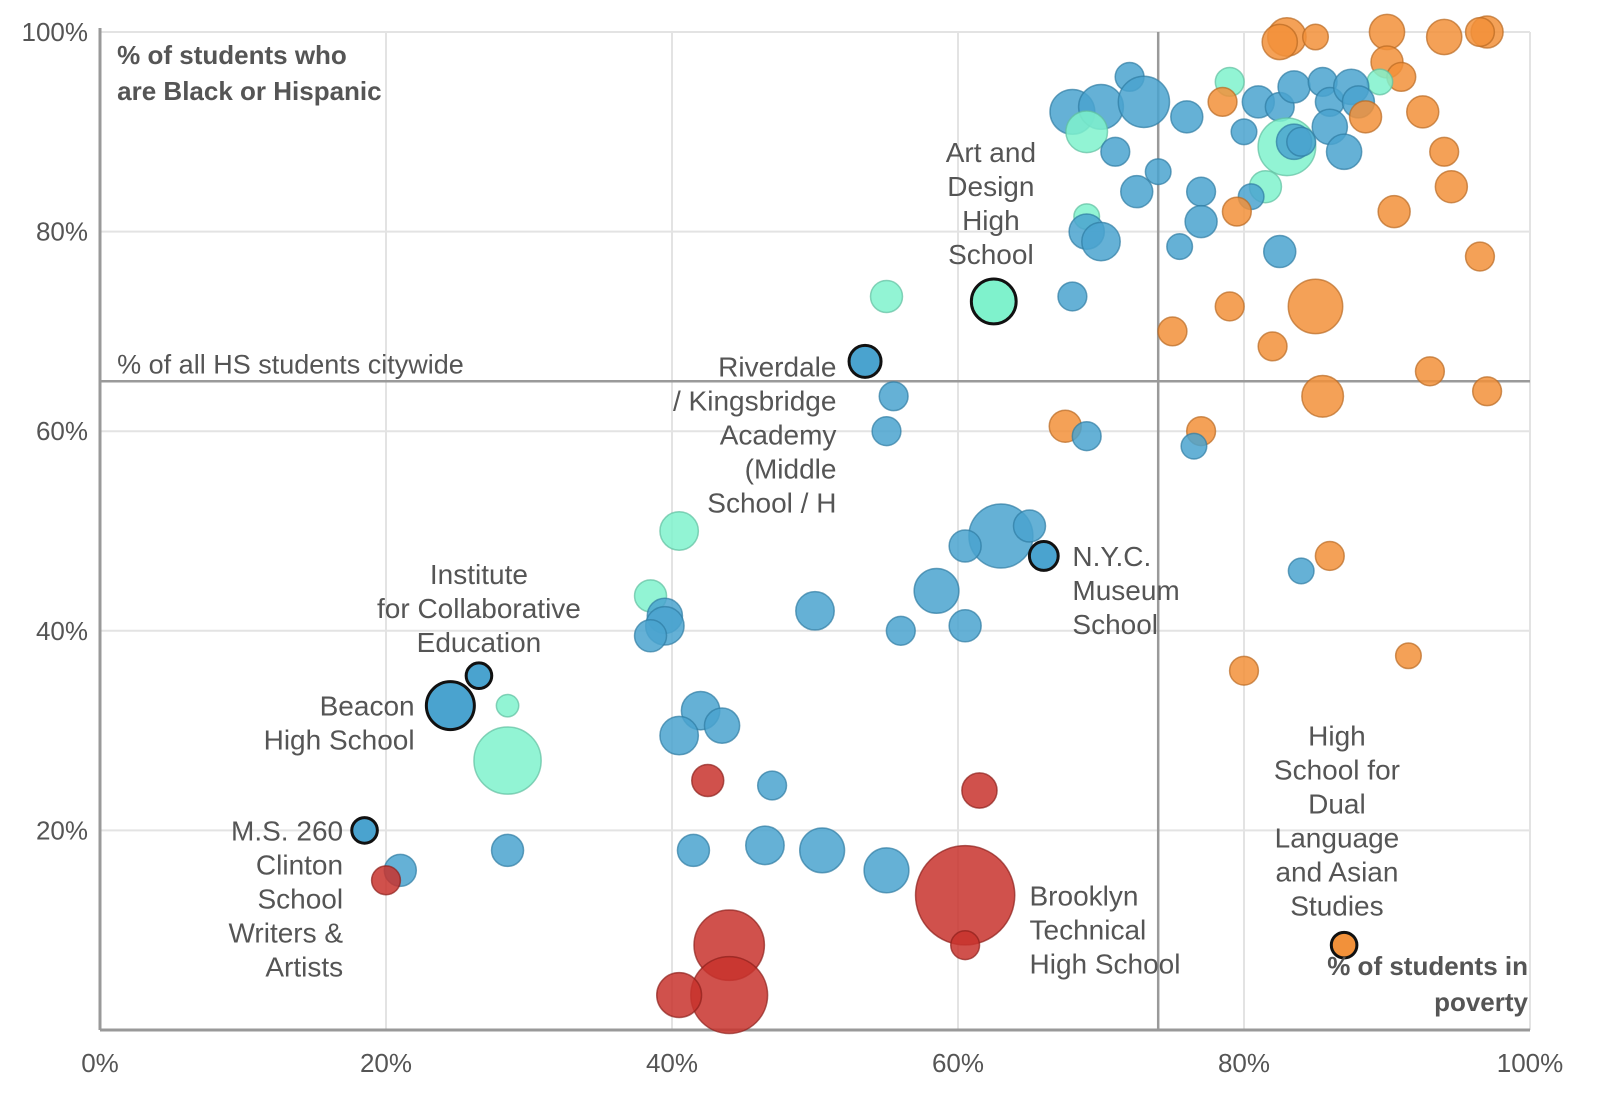 The height and width of the screenshot is (1114, 1600). What do you see at coordinates (386, 1063) in the screenshot?
I see `x-tick-label: 20%` at bounding box center [386, 1063].